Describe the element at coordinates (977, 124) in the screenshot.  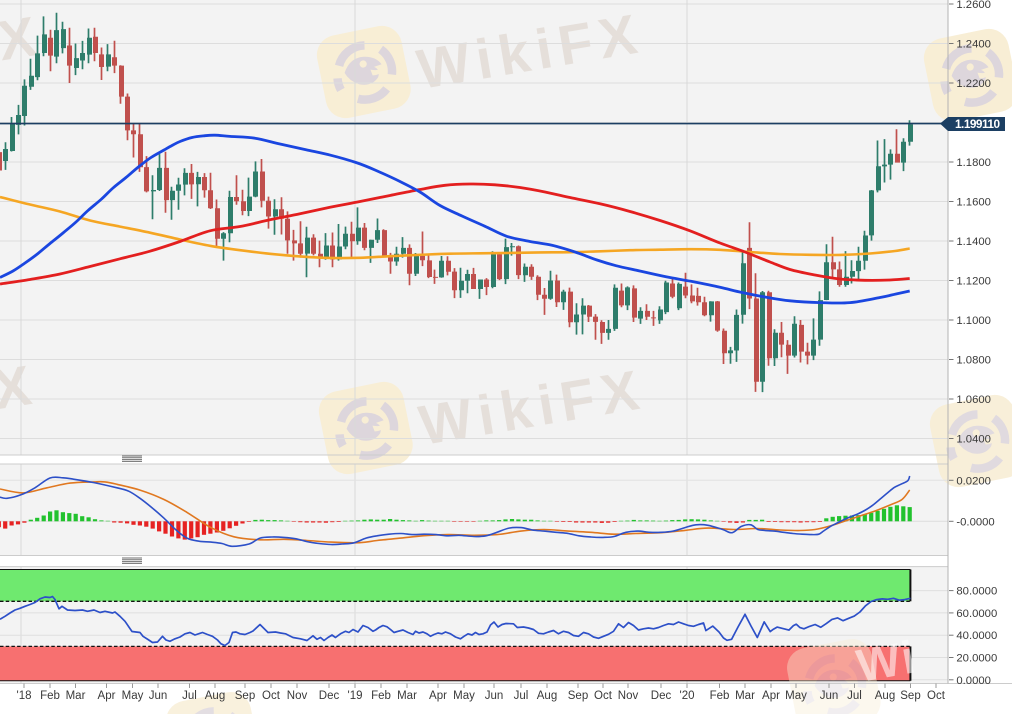
I see `svg-text: 1.199110` at that location.